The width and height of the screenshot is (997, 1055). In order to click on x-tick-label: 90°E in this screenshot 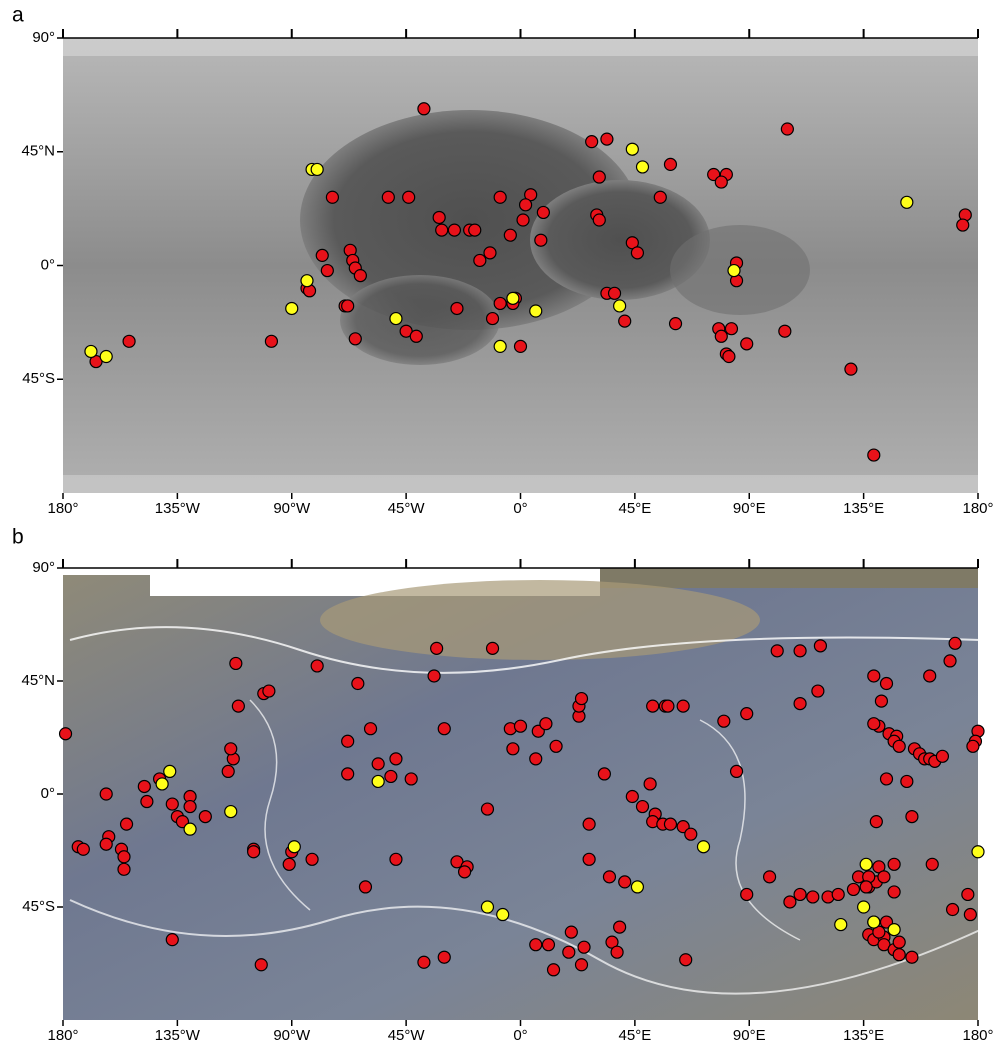, I will do `click(749, 508)`.